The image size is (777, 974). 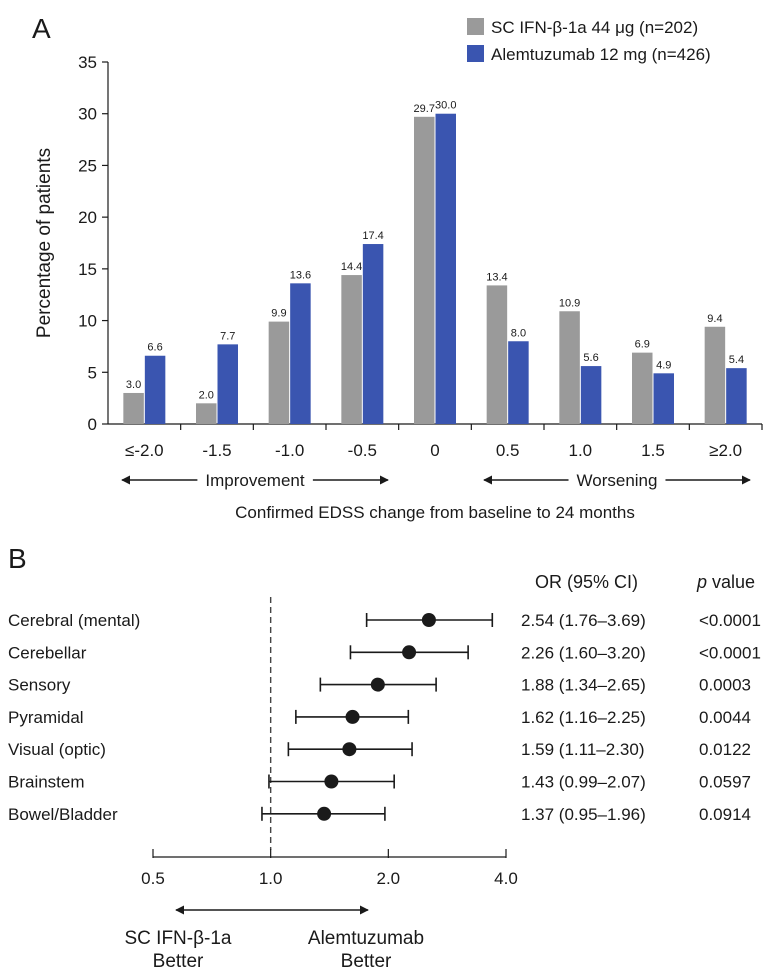 What do you see at coordinates (424, 109) in the screenshot?
I see `bar-data-label: 29.7` at bounding box center [424, 109].